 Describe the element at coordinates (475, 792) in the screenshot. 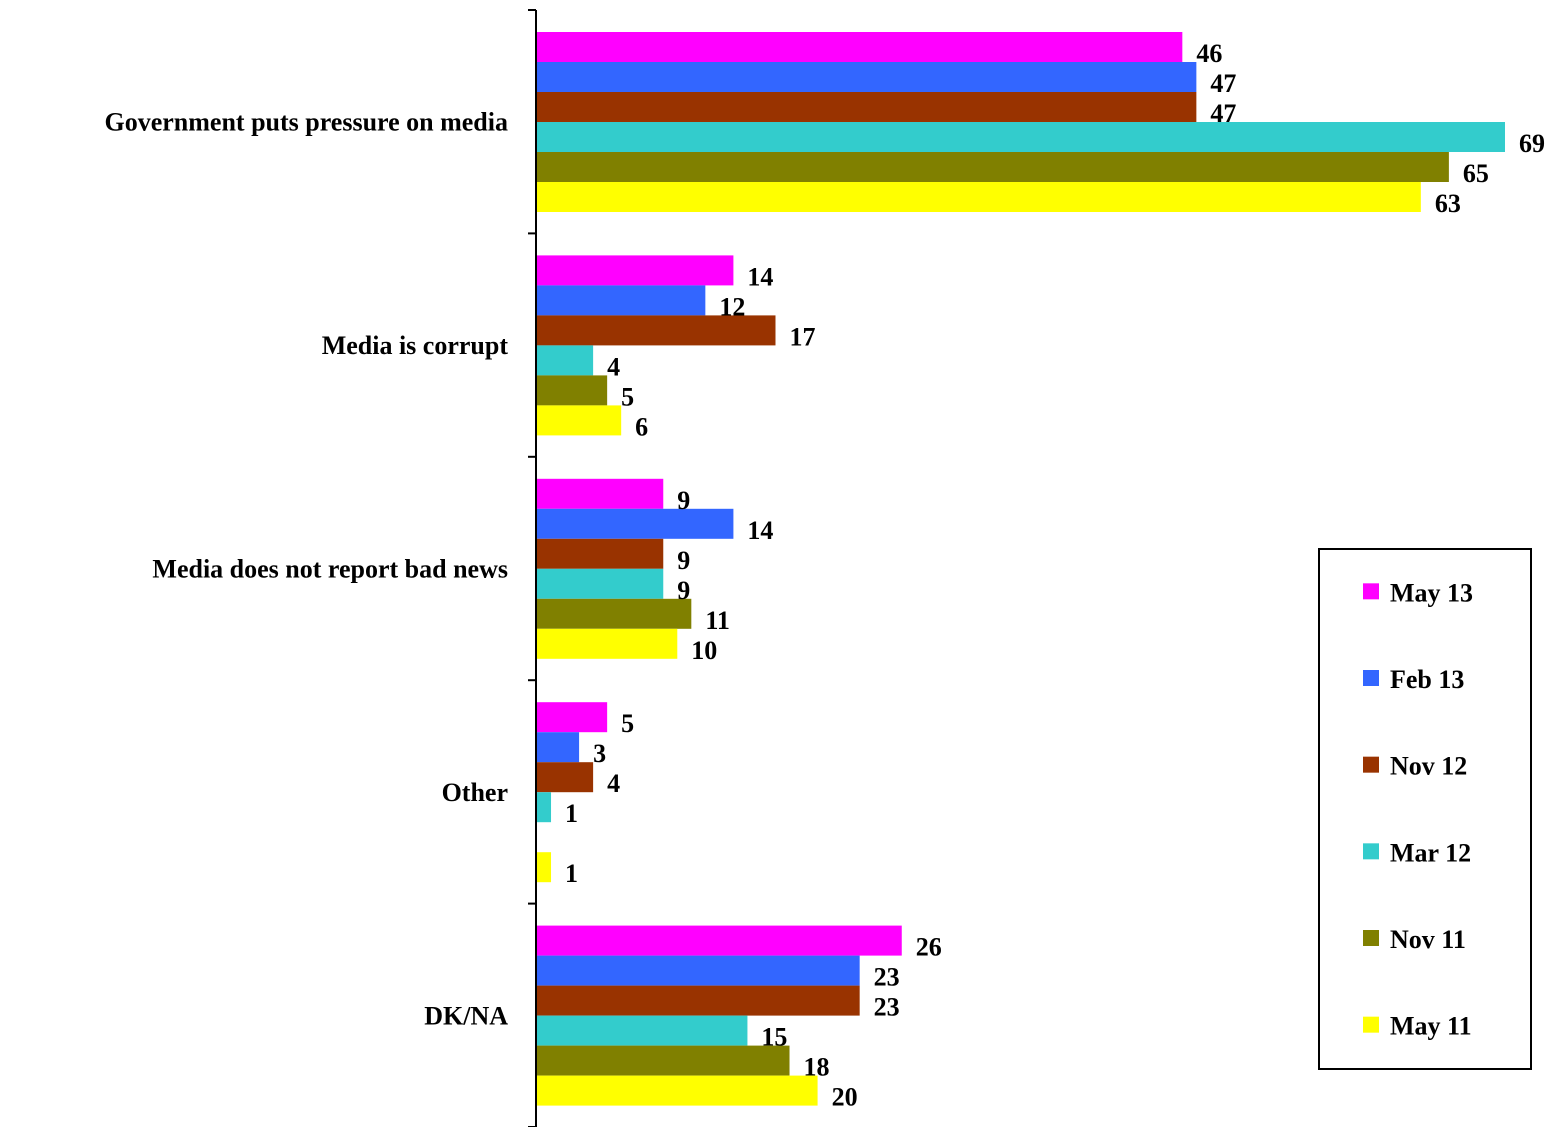

I see `category-label: Other` at that location.